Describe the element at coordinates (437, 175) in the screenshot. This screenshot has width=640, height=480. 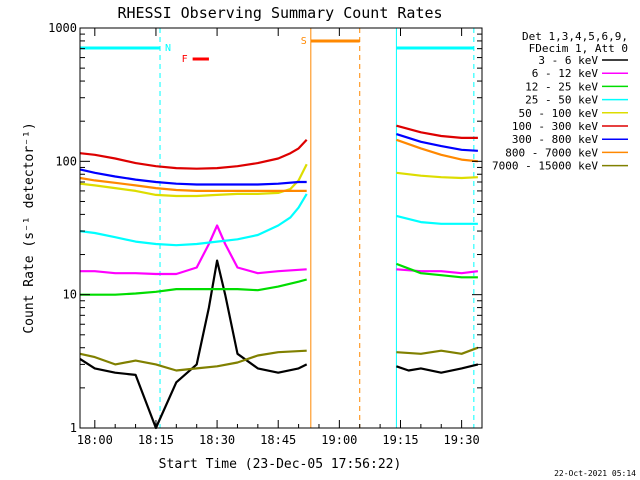
I see `series-line-4-post` at that location.